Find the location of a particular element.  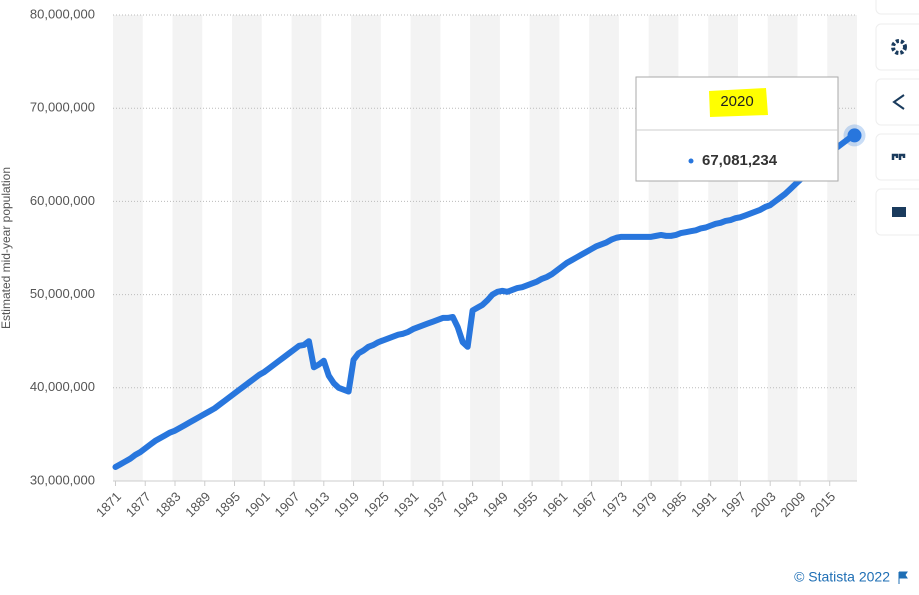

x-tick-label: 1967 is located at coordinates (584, 504).